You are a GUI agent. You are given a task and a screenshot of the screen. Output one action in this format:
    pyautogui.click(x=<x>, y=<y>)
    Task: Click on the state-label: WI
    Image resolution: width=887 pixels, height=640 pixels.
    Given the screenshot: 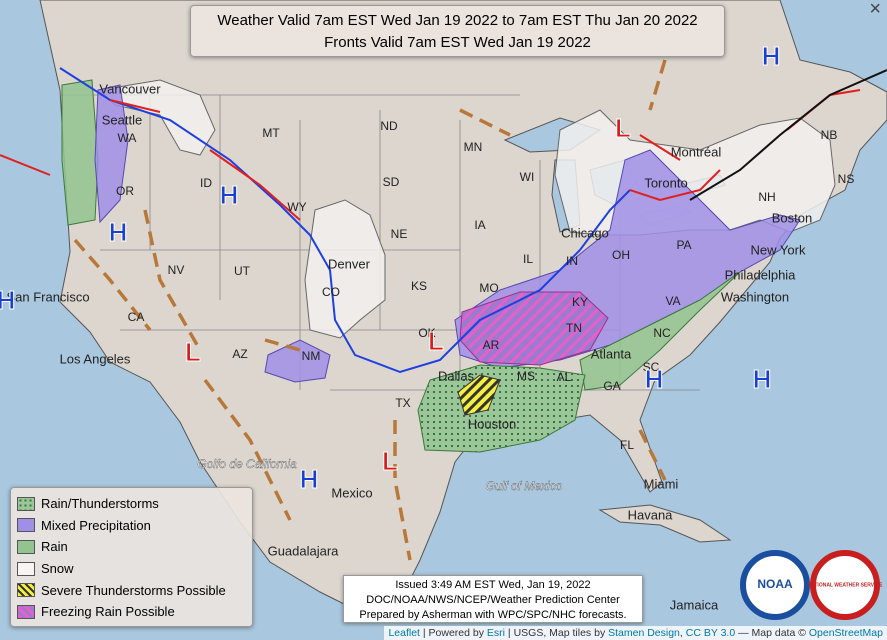 What is the action you would take?
    pyautogui.click(x=527, y=177)
    